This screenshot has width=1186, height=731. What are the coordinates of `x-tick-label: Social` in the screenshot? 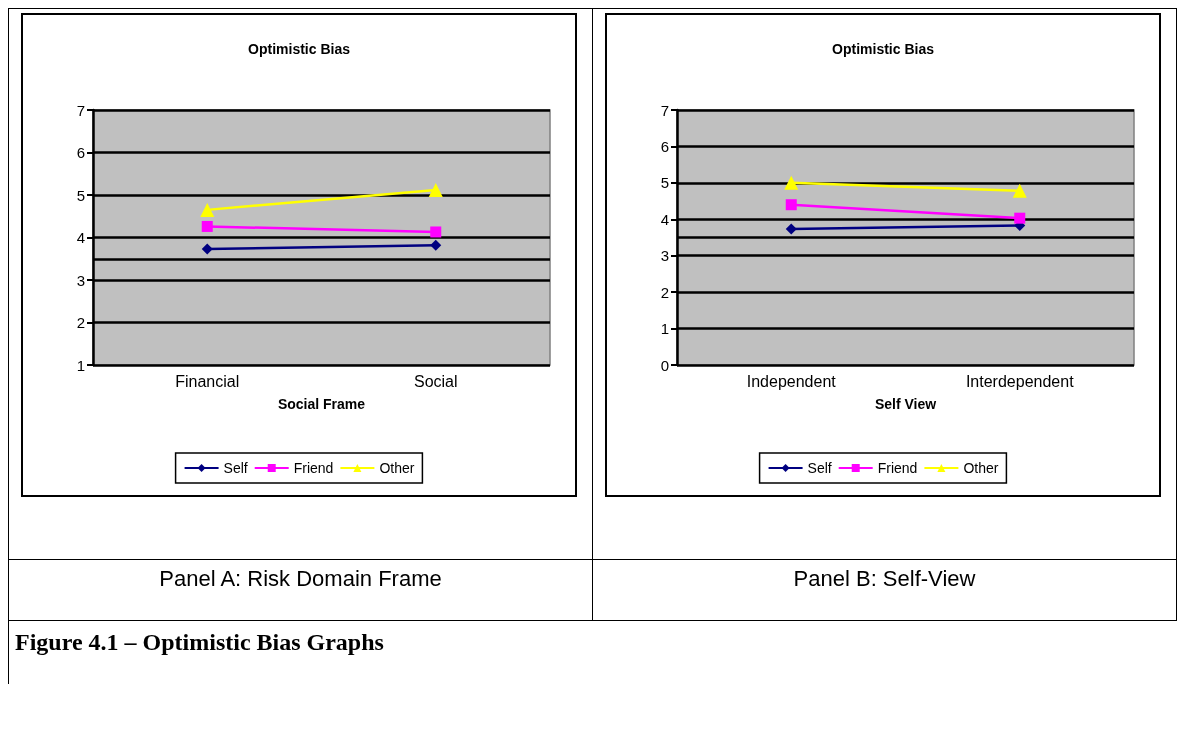 It's located at (435, 381).